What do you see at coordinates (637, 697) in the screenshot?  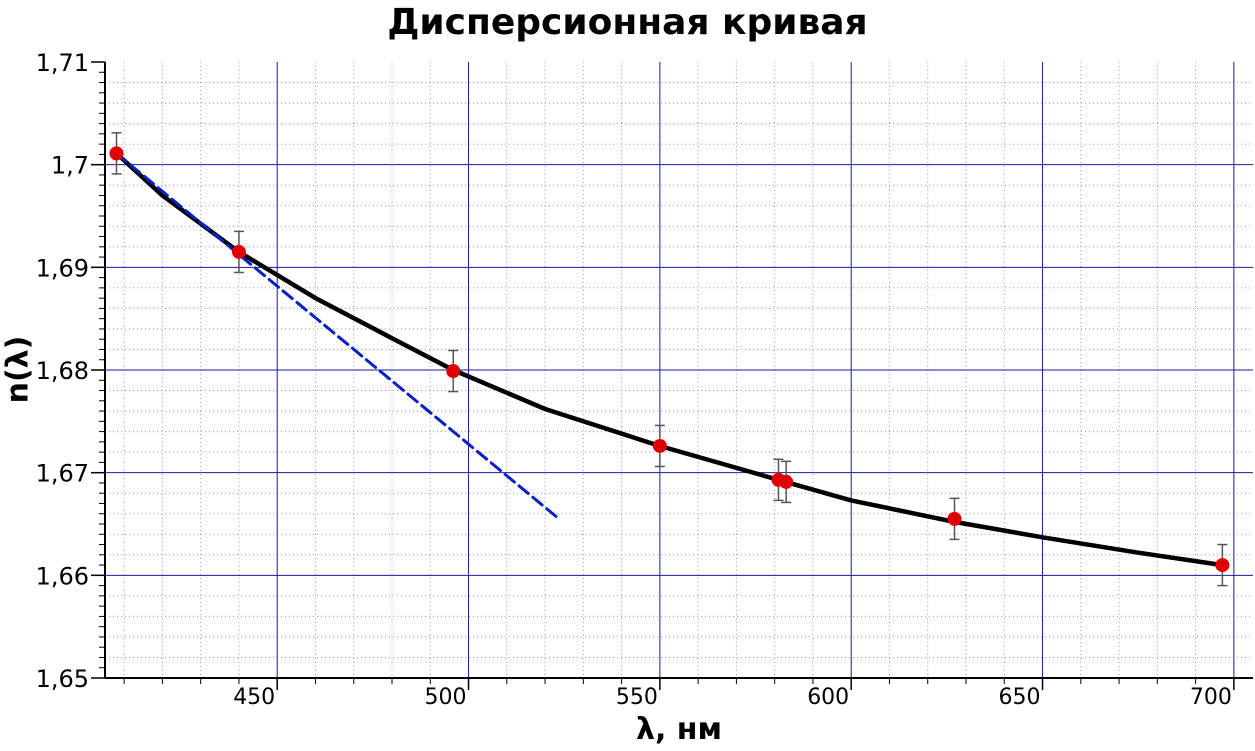 I see `x-tick-label: 550` at bounding box center [637, 697].